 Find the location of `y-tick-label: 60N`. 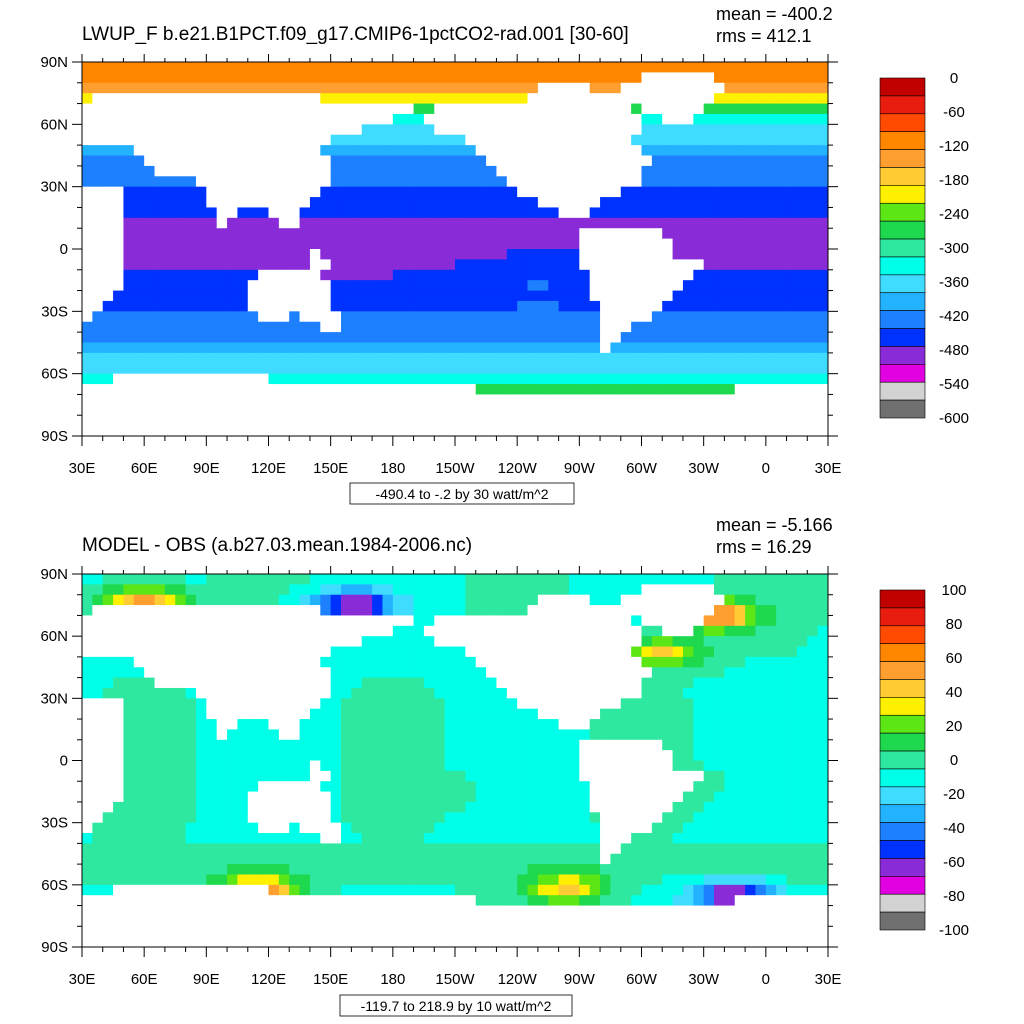

y-tick-label: 60N is located at coordinates (54, 124).